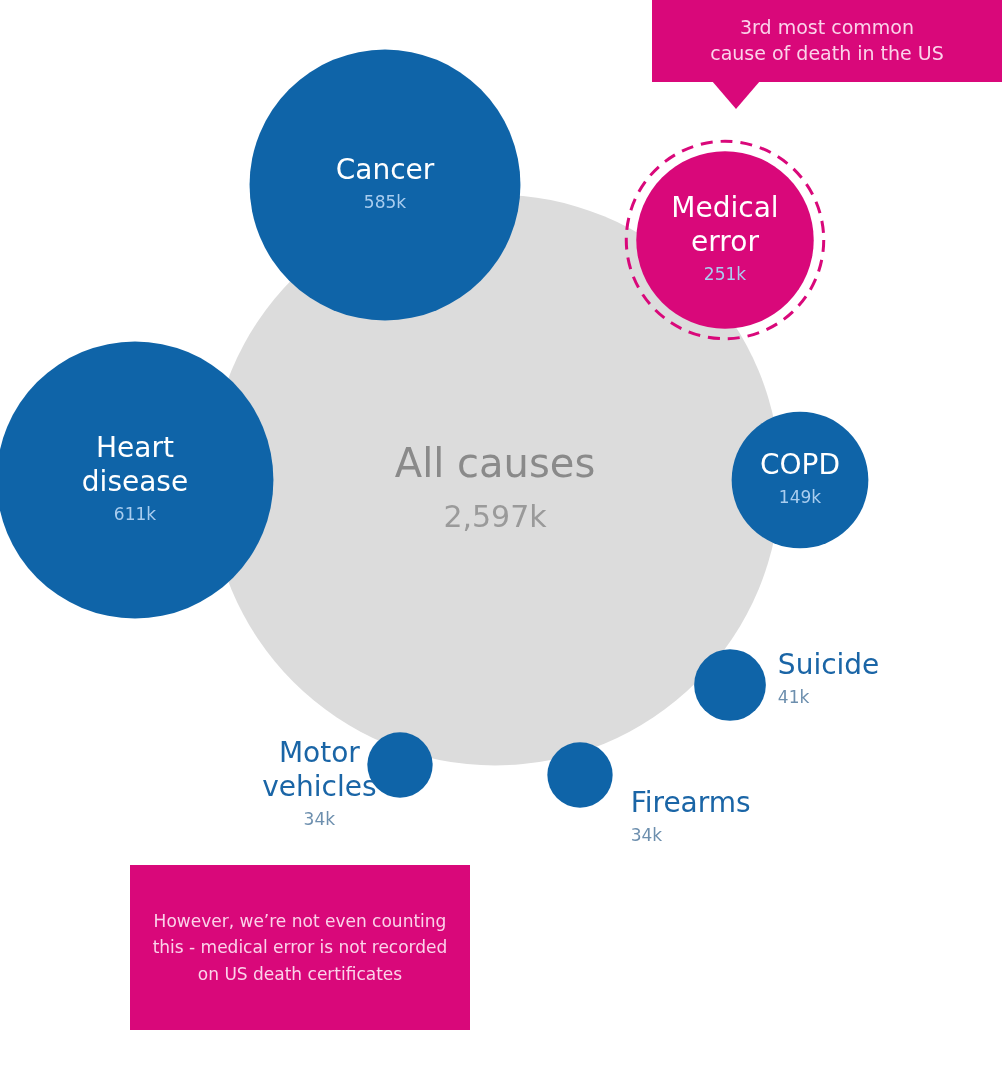 Image resolution: width=1002 pixels, height=1069 pixels. I want to click on text: However, we’re not even counting this - medical error is not recorded on US death certificates, so click(300, 947).